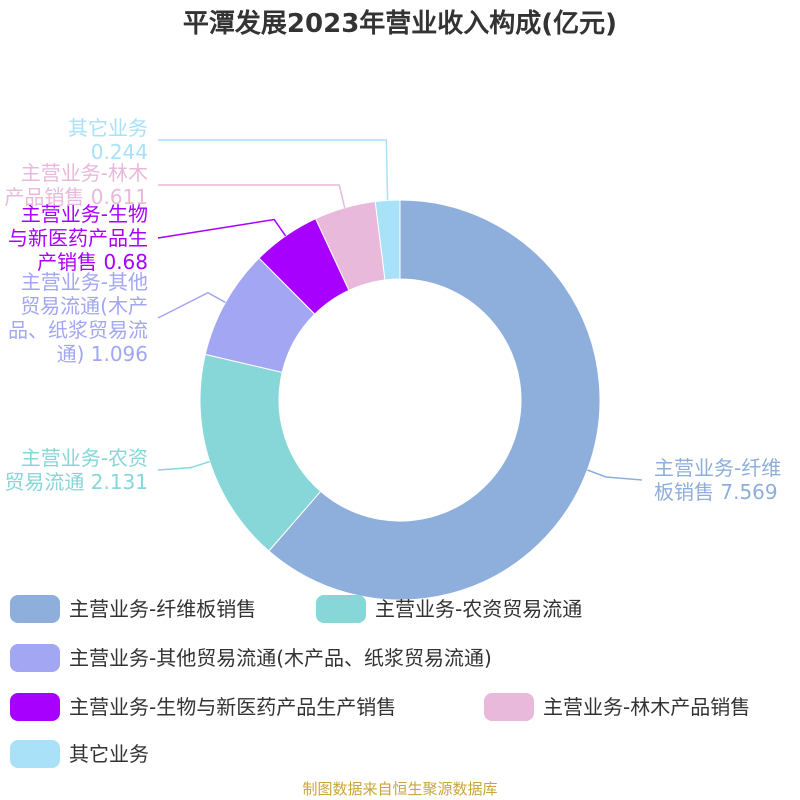 Image resolution: width=800 pixels, height=800 pixels. I want to click on chart-title: 平潭发展2023年营业收入构成(亿元), so click(400, 23).